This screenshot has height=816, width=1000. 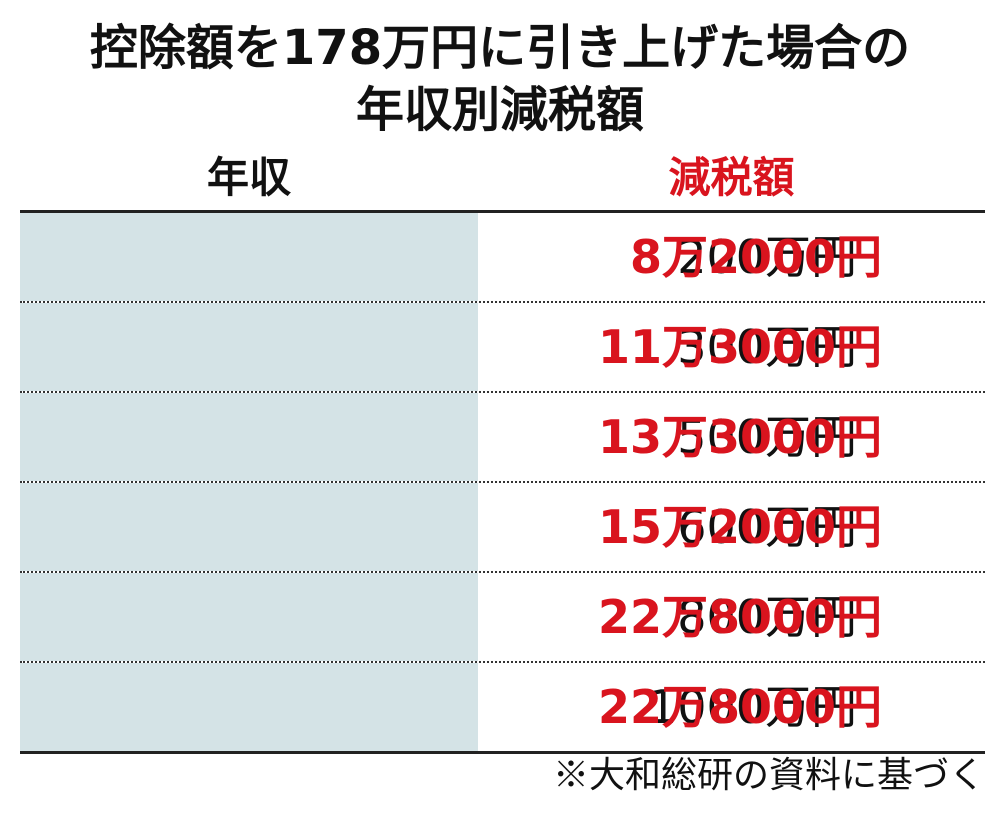 I want to click on table-row: 500万円 13万3000円, so click(x=502, y=438).